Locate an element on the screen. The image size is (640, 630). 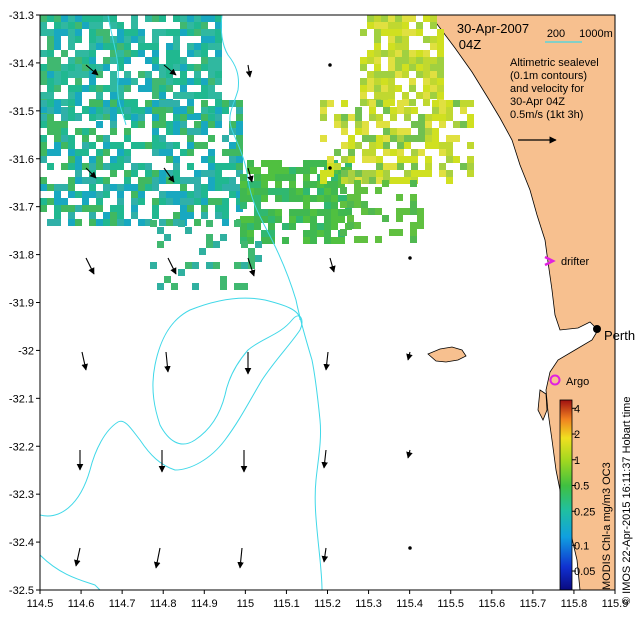
y-tick-label: -31.7 is located at coordinates (21, 208).